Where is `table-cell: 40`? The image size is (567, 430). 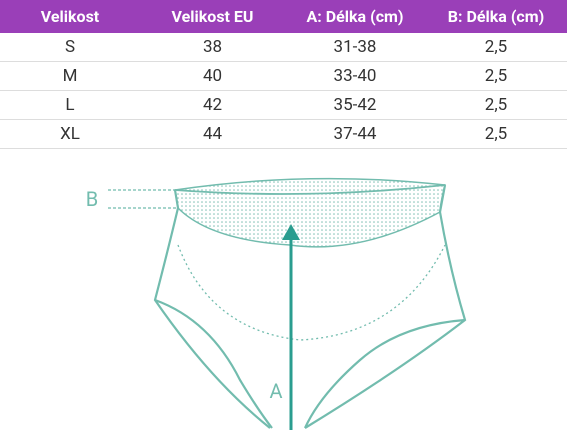 table-cell: 40 is located at coordinates (212, 76).